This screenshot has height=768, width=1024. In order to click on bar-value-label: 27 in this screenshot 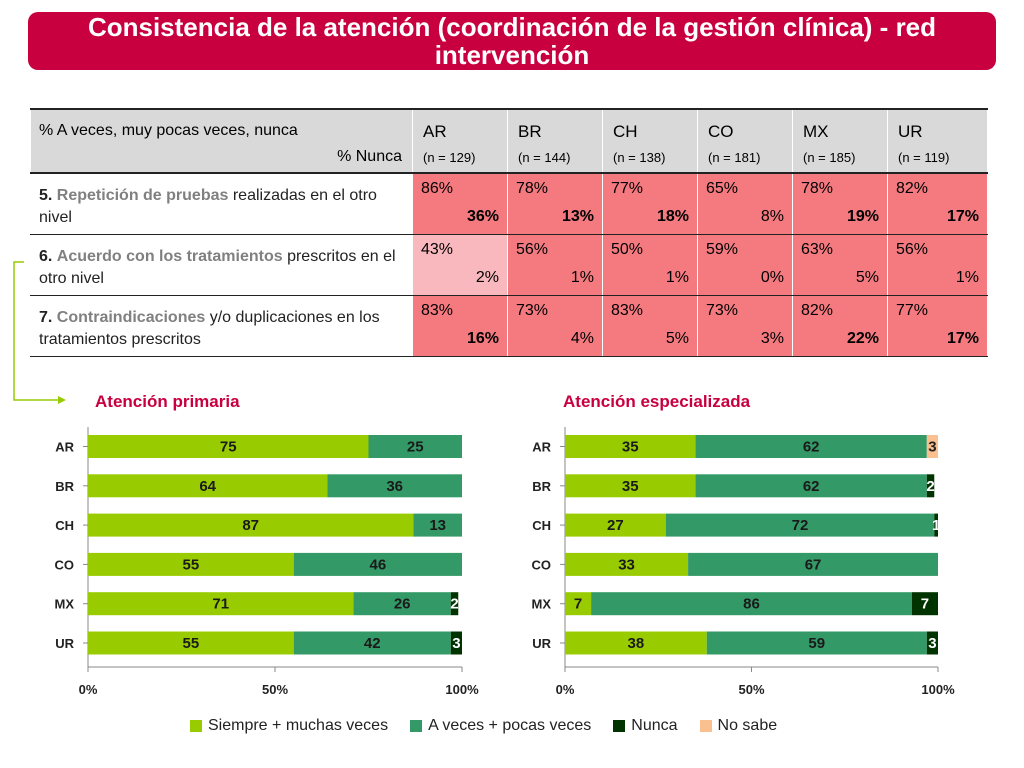, I will do `click(615, 525)`.